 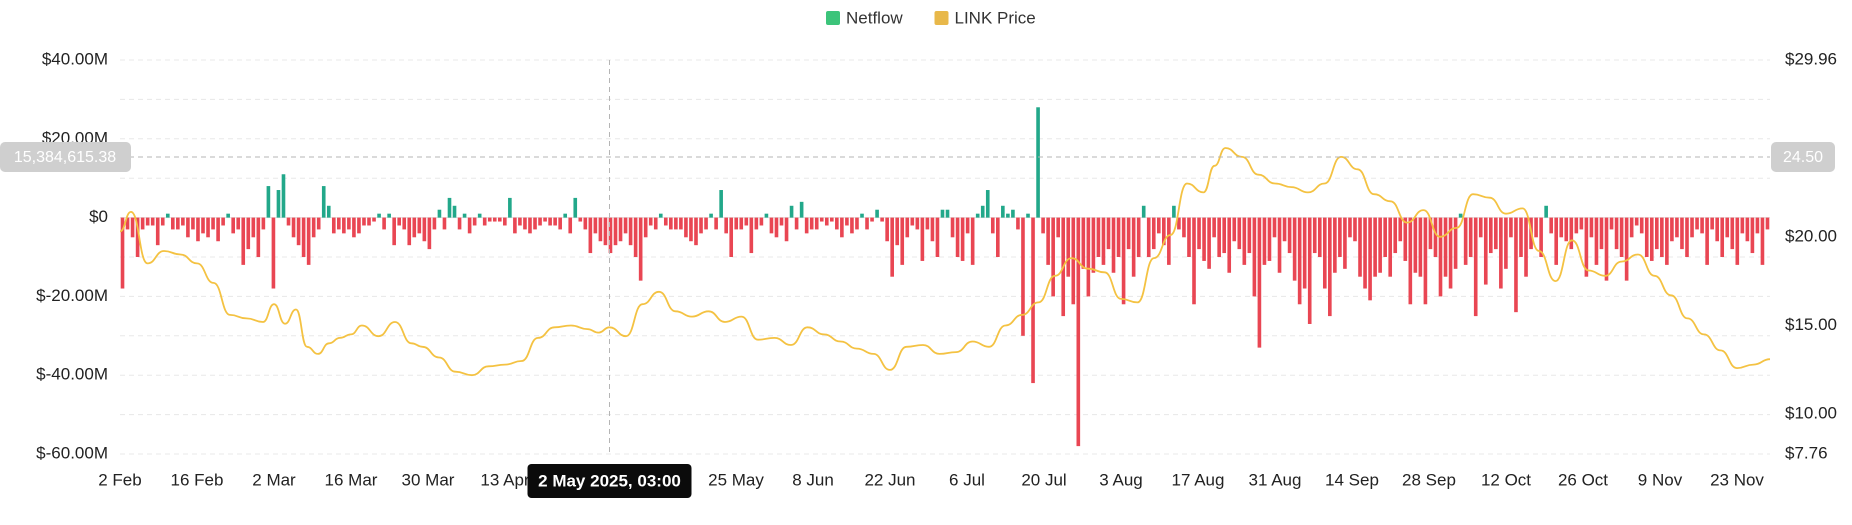 What do you see at coordinates (1043, 479) in the screenshot?
I see `x-tick-label: 20 Jul` at bounding box center [1043, 479].